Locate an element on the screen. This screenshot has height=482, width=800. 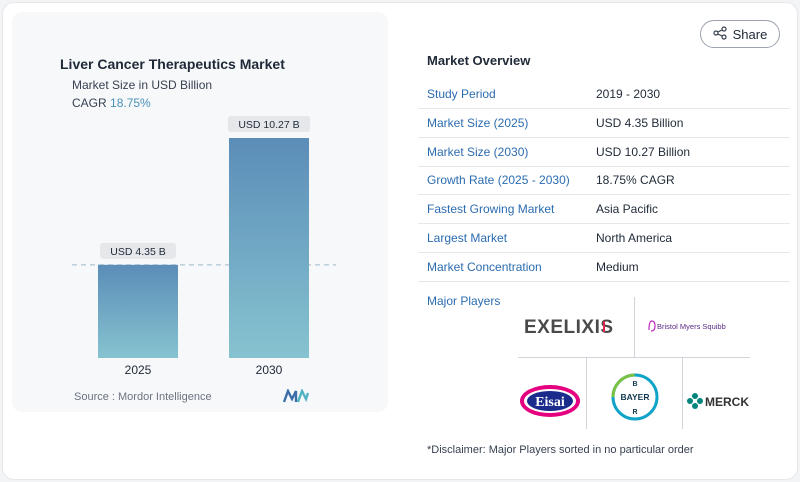
mordor-intelligence-logo is located at coordinates (296, 397).